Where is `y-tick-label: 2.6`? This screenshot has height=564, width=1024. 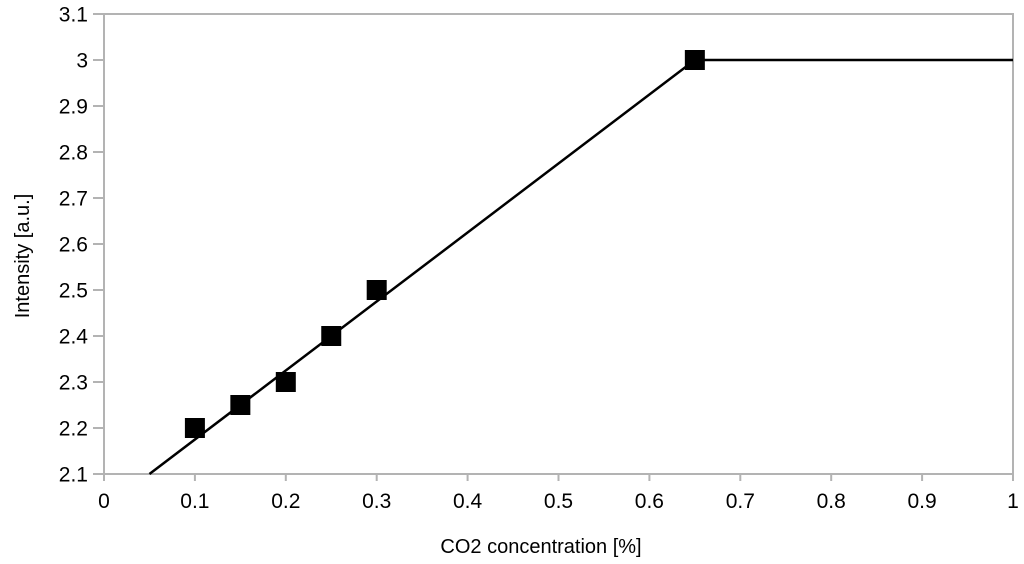
y-tick-label: 2.6 is located at coordinates (73, 245).